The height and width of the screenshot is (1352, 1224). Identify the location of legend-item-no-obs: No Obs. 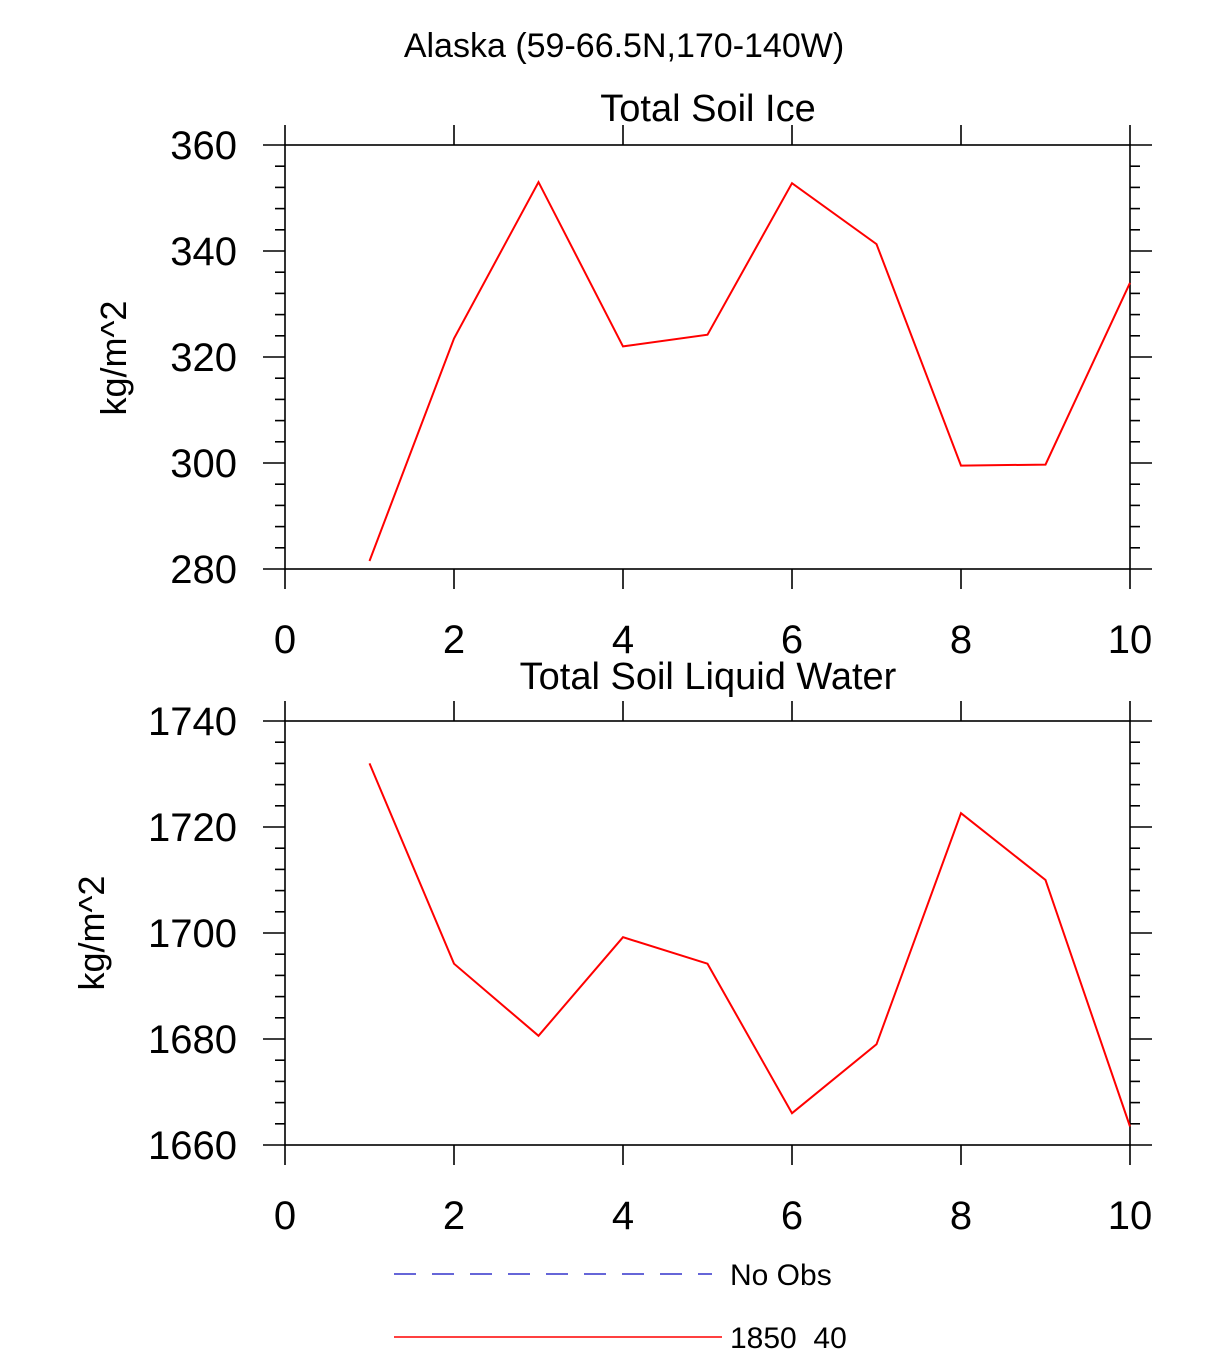
(613, 1275).